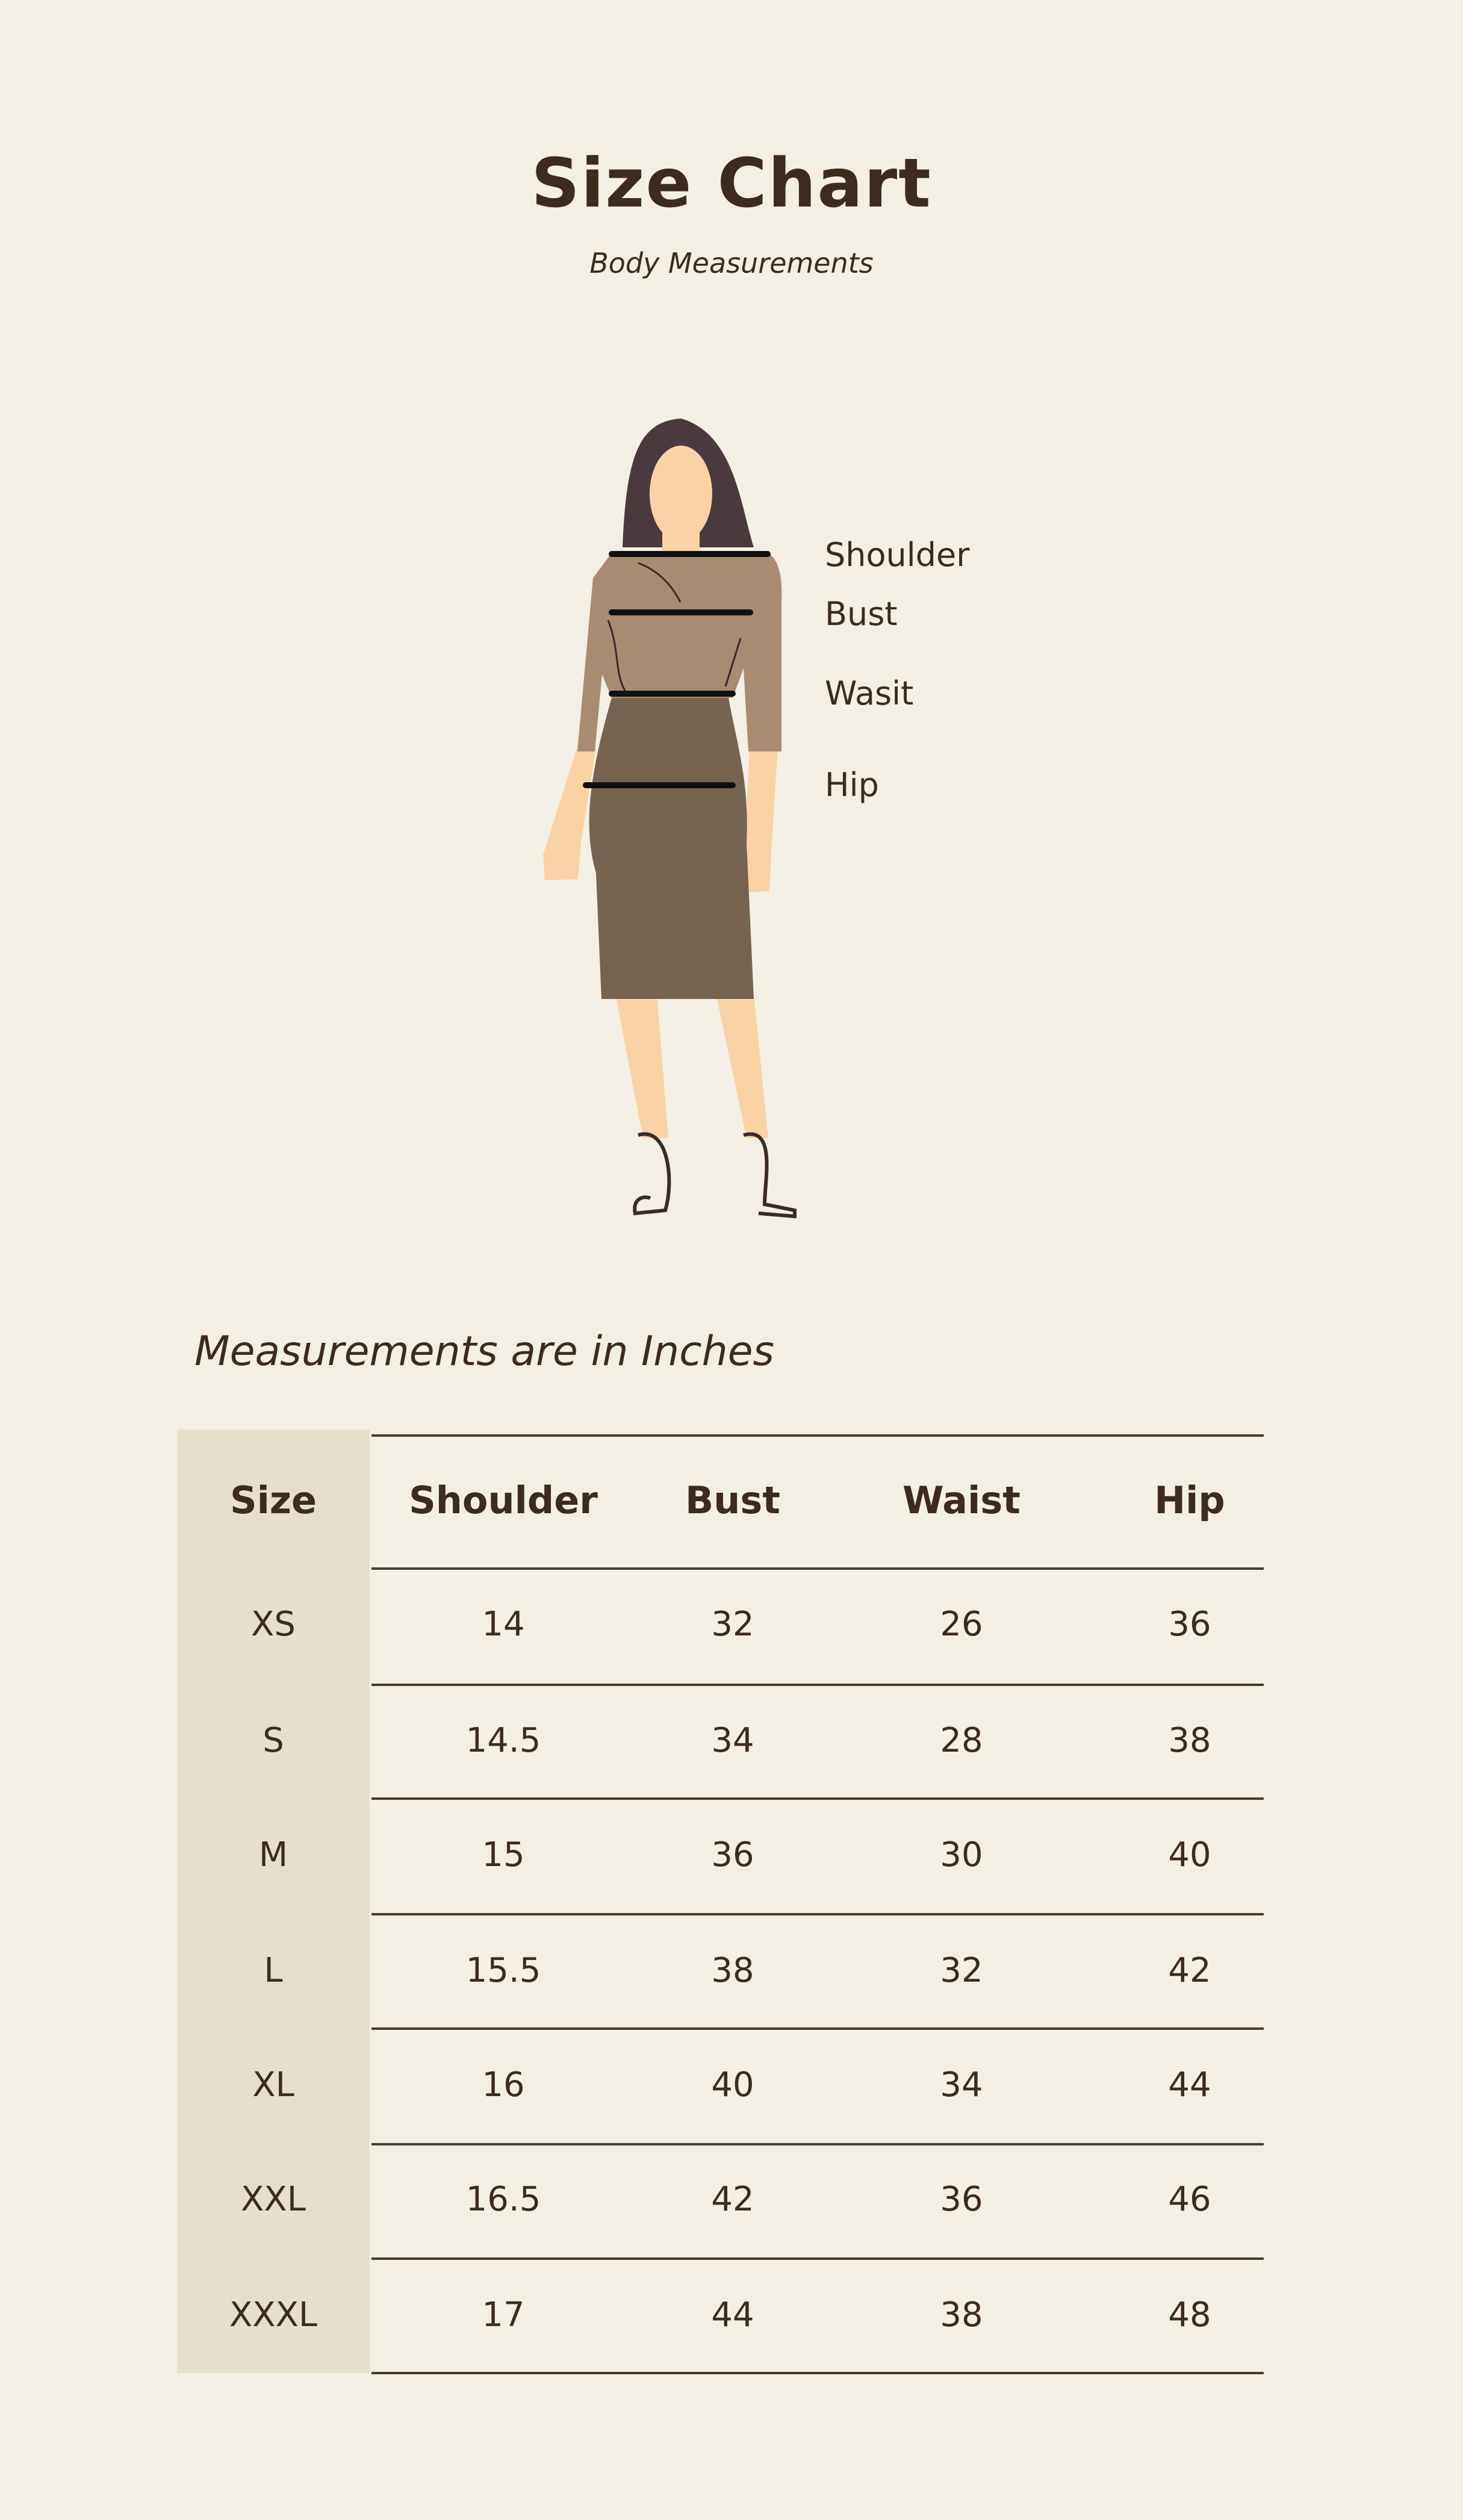 This screenshot has height=2520, width=1463. Describe the element at coordinates (569, 814) in the screenshot. I see `left-arm` at that location.